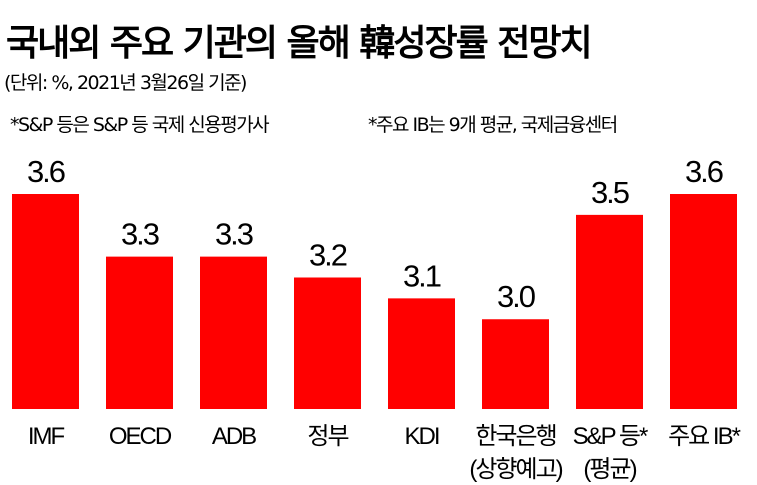 This screenshot has height=485, width=757. I want to click on value-label: 3.5, so click(610, 192).